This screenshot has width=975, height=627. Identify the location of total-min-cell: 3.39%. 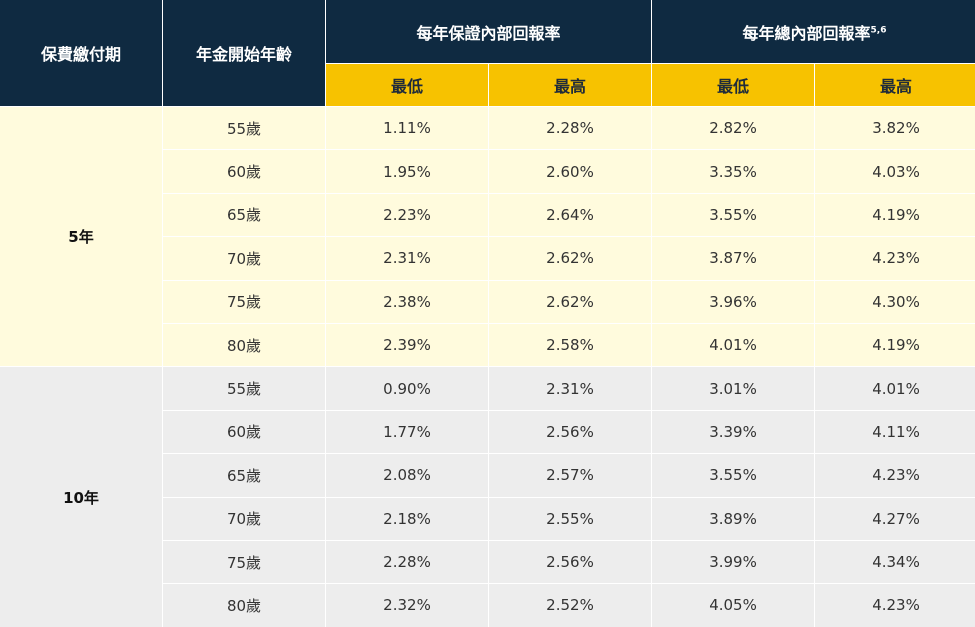
(733, 432).